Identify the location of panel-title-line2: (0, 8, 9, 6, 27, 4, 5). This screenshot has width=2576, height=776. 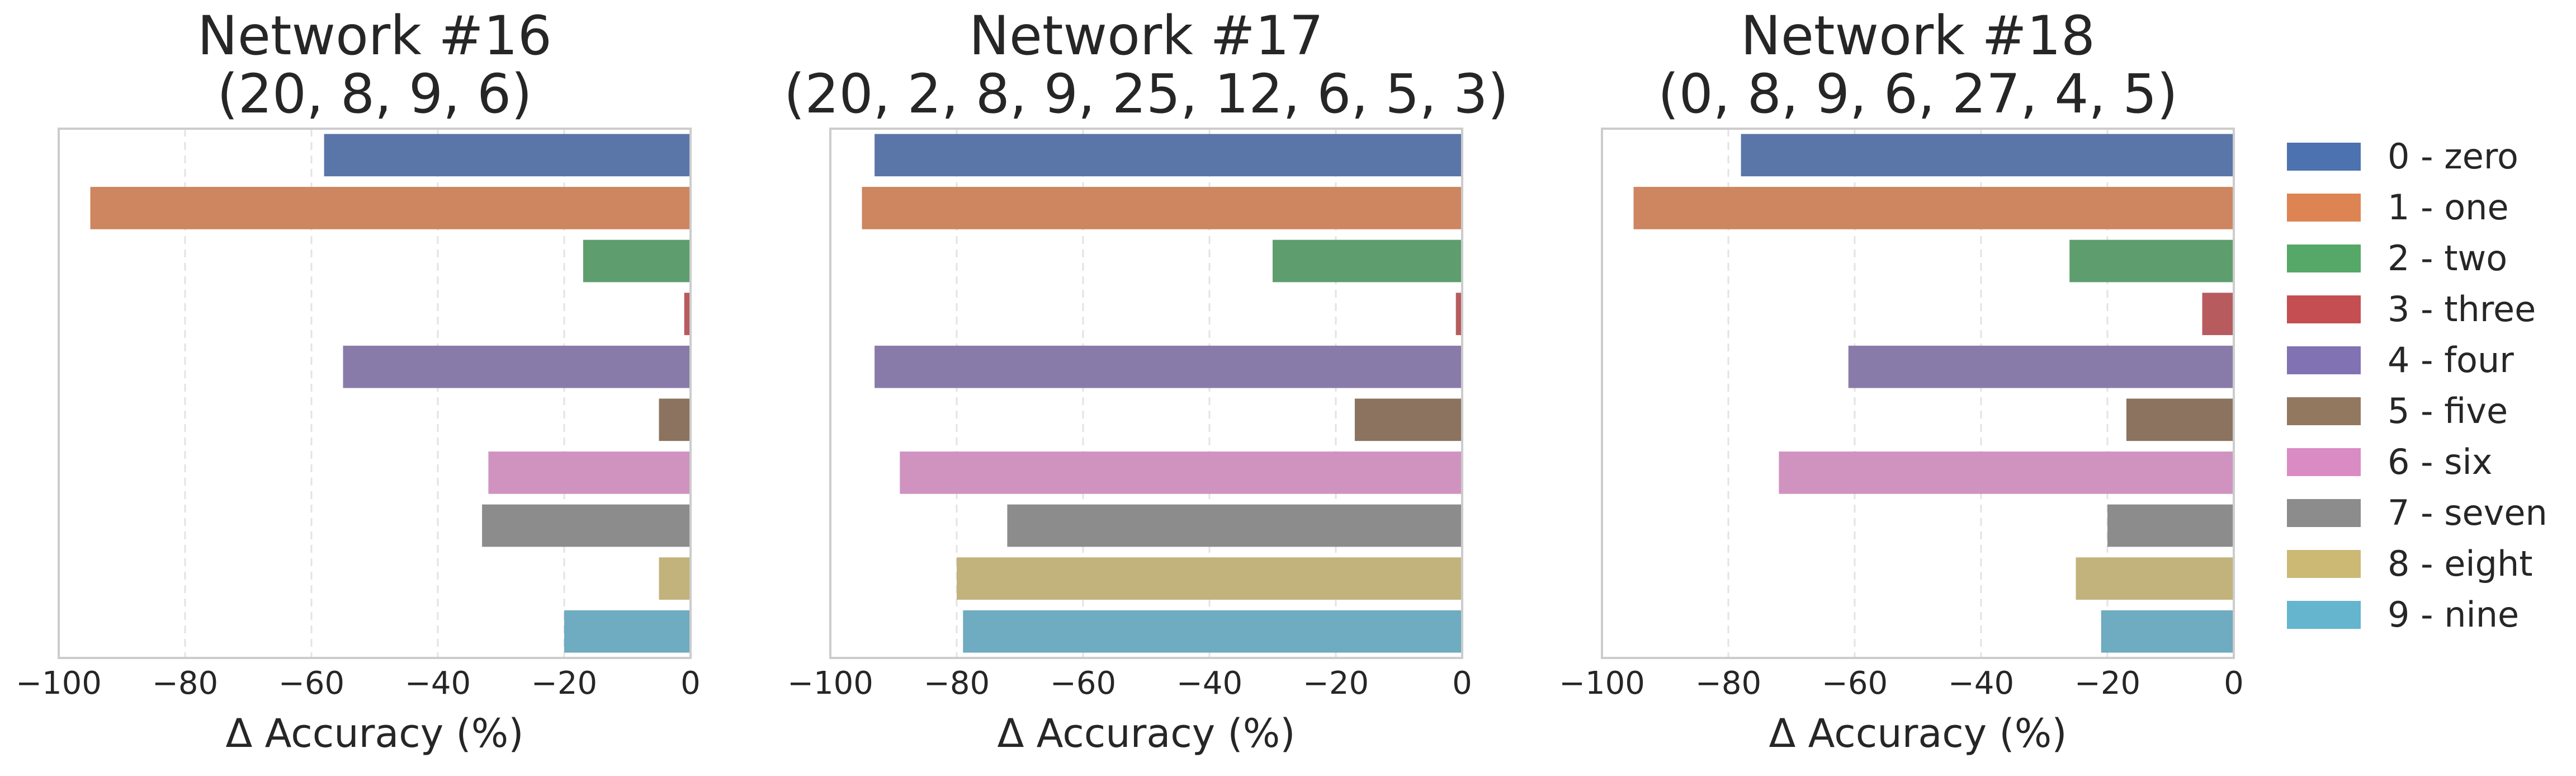
(1918, 94).